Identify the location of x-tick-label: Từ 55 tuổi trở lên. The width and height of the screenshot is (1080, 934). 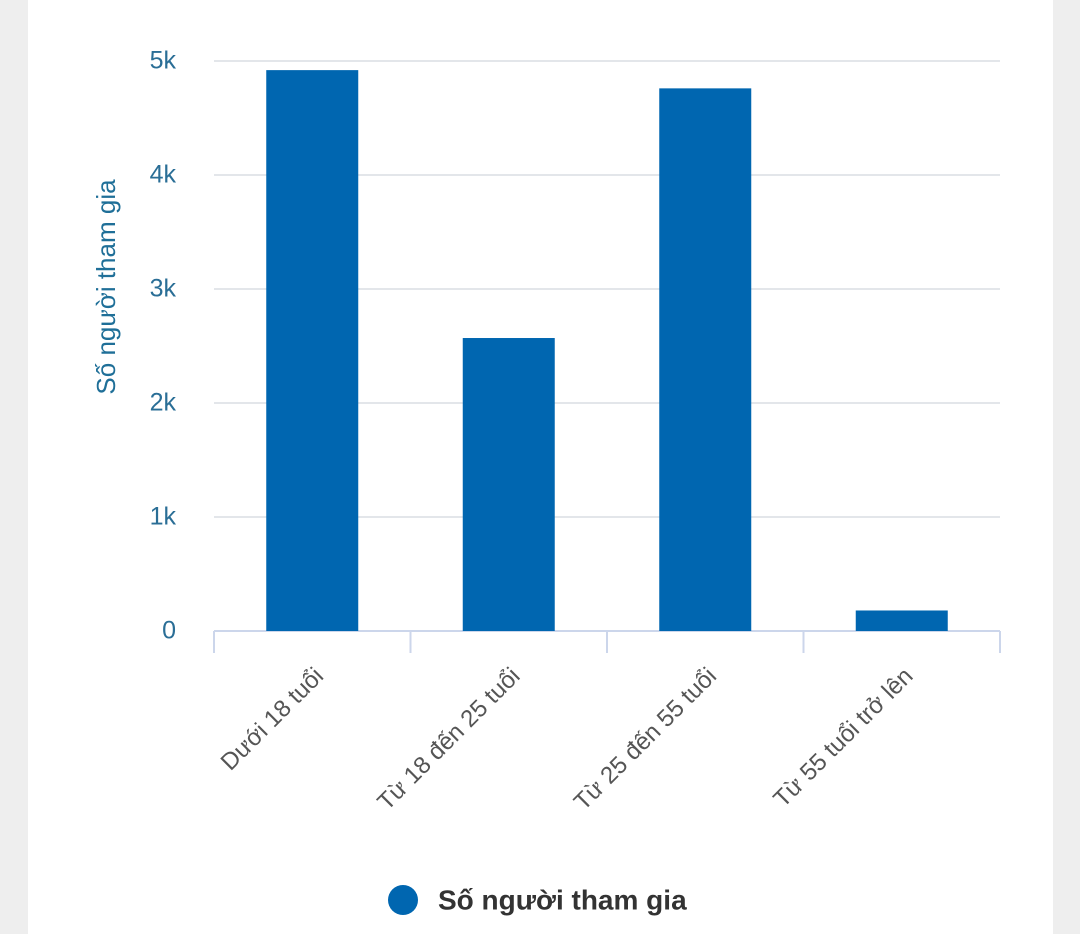
(843, 738).